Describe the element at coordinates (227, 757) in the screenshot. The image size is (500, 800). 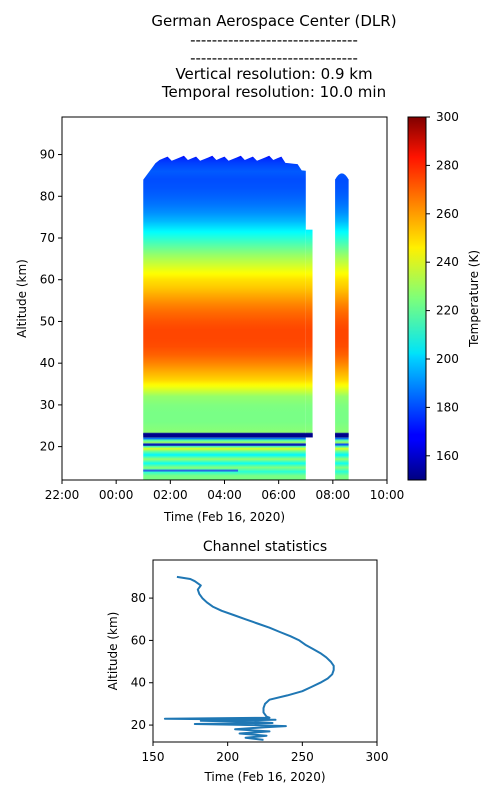
I see `x-tick-label: 200` at that location.